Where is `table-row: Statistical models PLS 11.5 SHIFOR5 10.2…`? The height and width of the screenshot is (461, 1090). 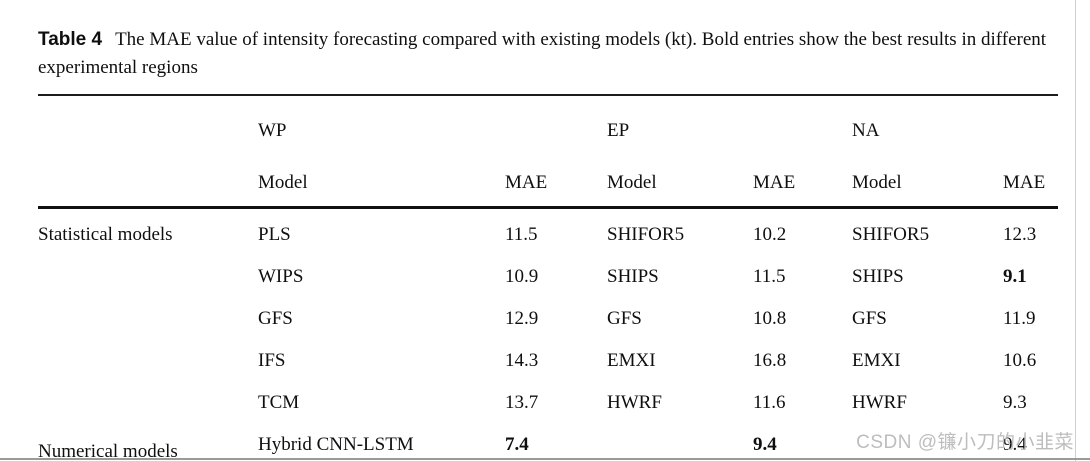
table-row: Statistical models PLS 11.5 SHIFOR5 10.2… is located at coordinates (548, 230).